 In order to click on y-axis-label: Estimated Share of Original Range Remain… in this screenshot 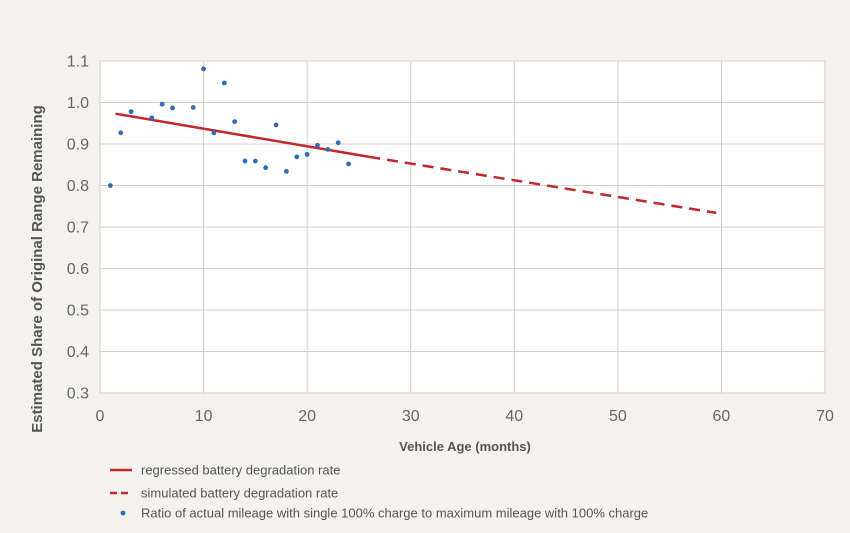, I will do `click(37, 269)`.